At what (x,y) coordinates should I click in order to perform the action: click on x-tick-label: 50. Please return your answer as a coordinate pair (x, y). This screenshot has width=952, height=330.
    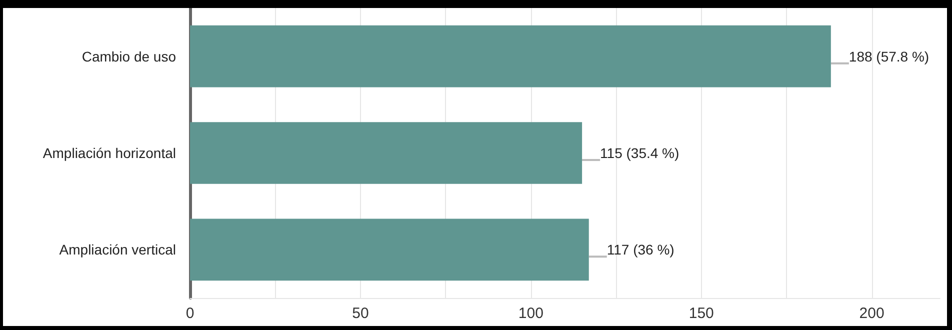
    Looking at the image, I should click on (360, 313).